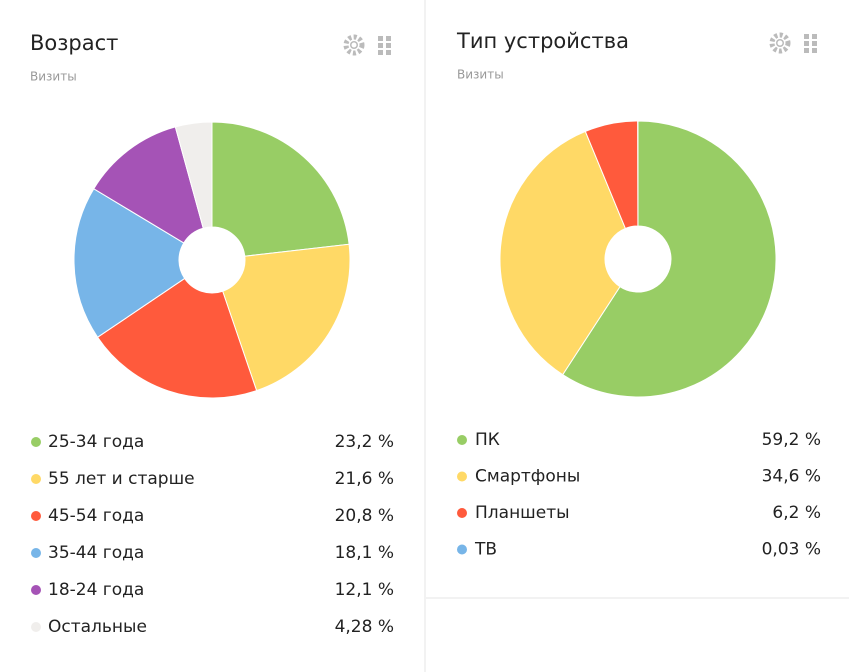 The height and width of the screenshot is (672, 849). What do you see at coordinates (96, 516) in the screenshot?
I see `legend-label: 45-54 года` at bounding box center [96, 516].